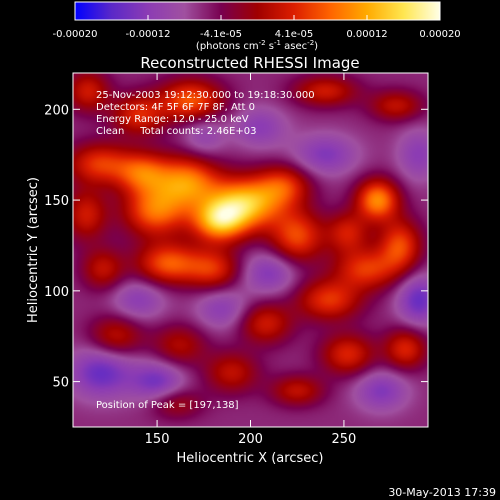 This screenshot has width=500, height=500. What do you see at coordinates (33, 250) in the screenshot?
I see `y-axis-label: Heliocentric Y (arcsec)` at bounding box center [33, 250].